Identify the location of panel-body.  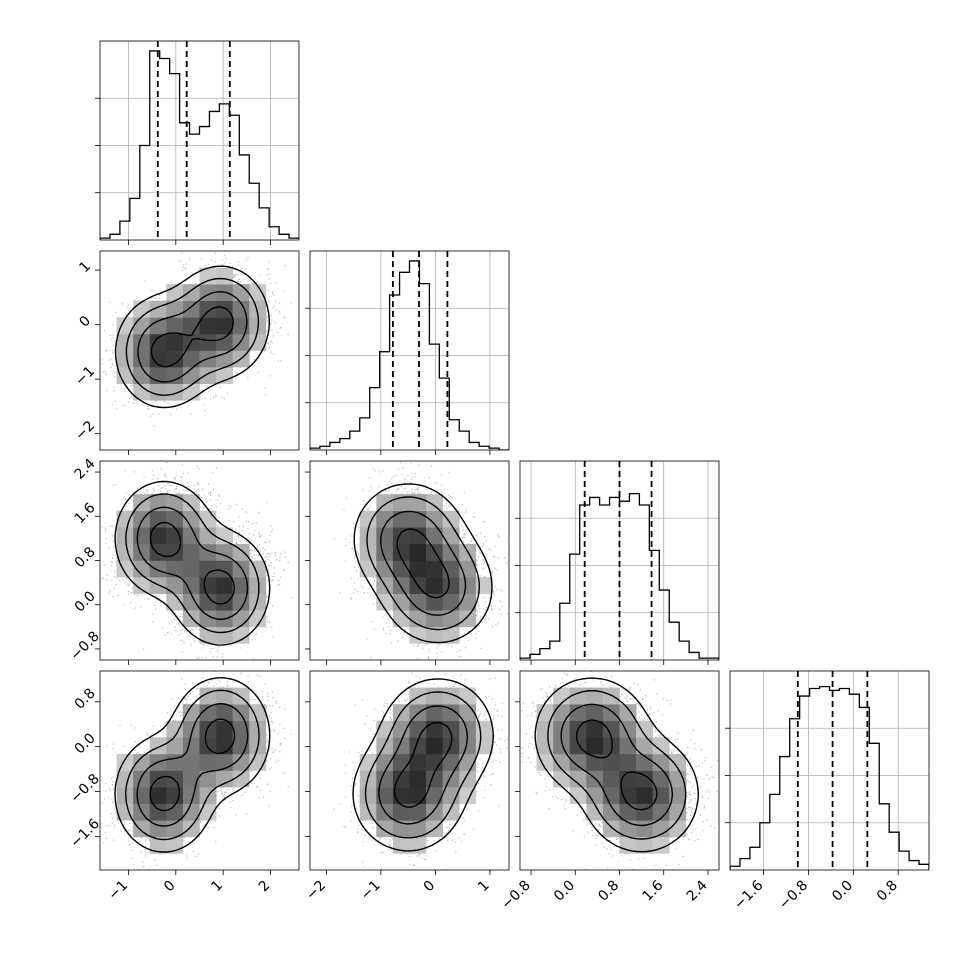
(199, 140).